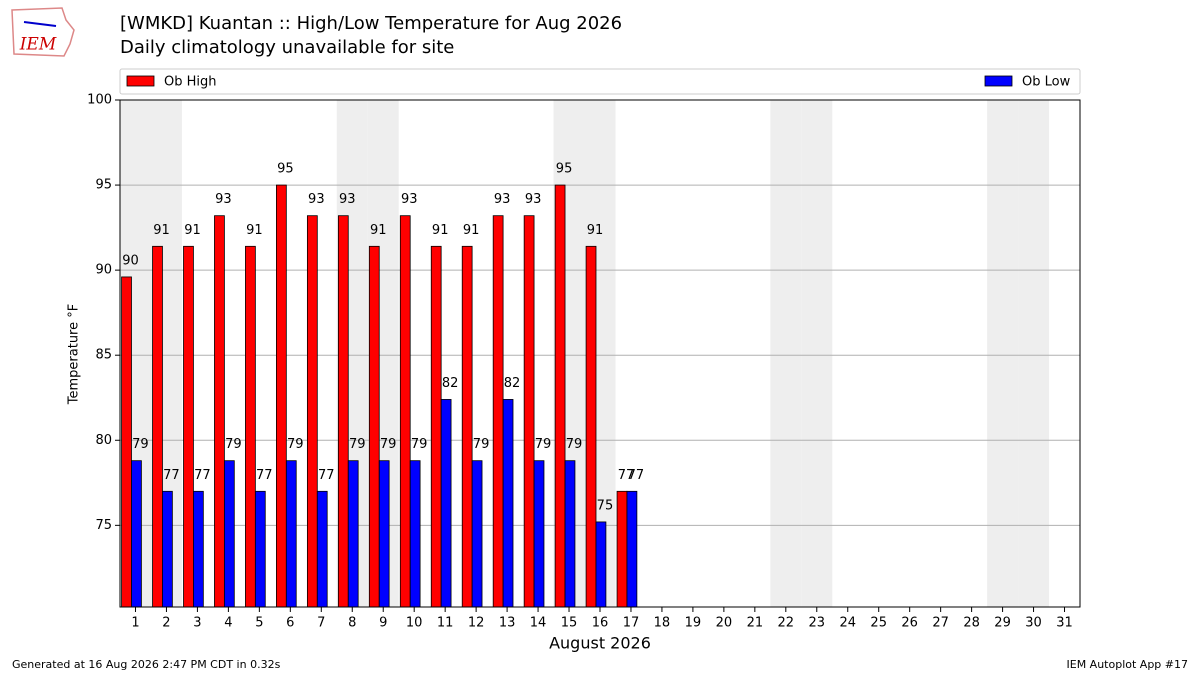 This screenshot has height=675, width=1200. Describe the element at coordinates (414, 623) in the screenshot. I see `x-tick-label: 10` at that location.